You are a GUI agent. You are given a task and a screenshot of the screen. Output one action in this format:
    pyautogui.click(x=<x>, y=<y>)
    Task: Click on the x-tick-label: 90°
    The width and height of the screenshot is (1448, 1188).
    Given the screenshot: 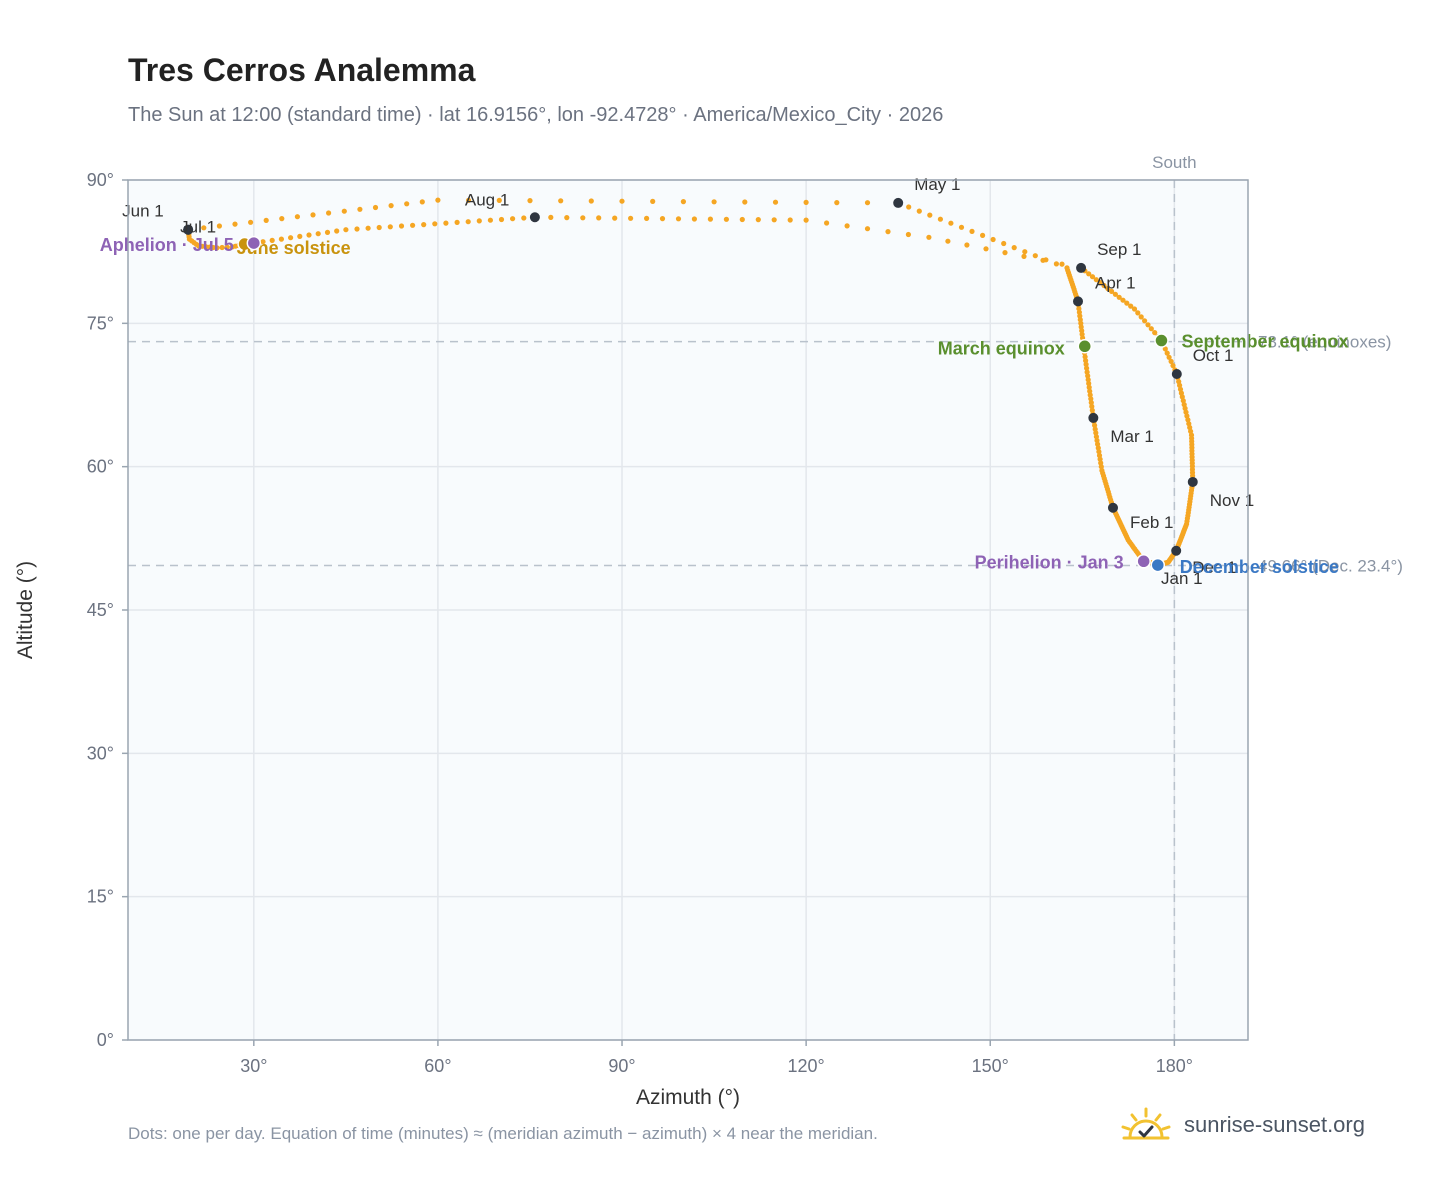 What is the action you would take?
    pyautogui.click(x=621, y=1066)
    